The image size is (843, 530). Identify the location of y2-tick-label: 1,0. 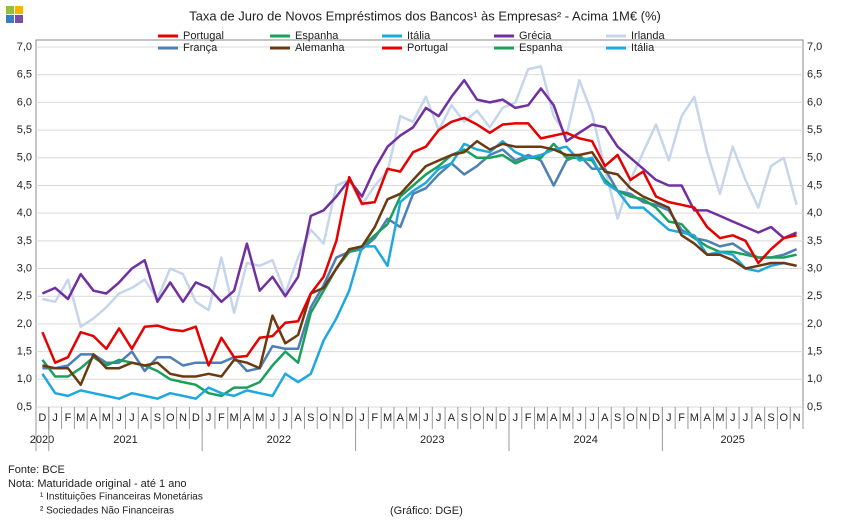
(814, 379).